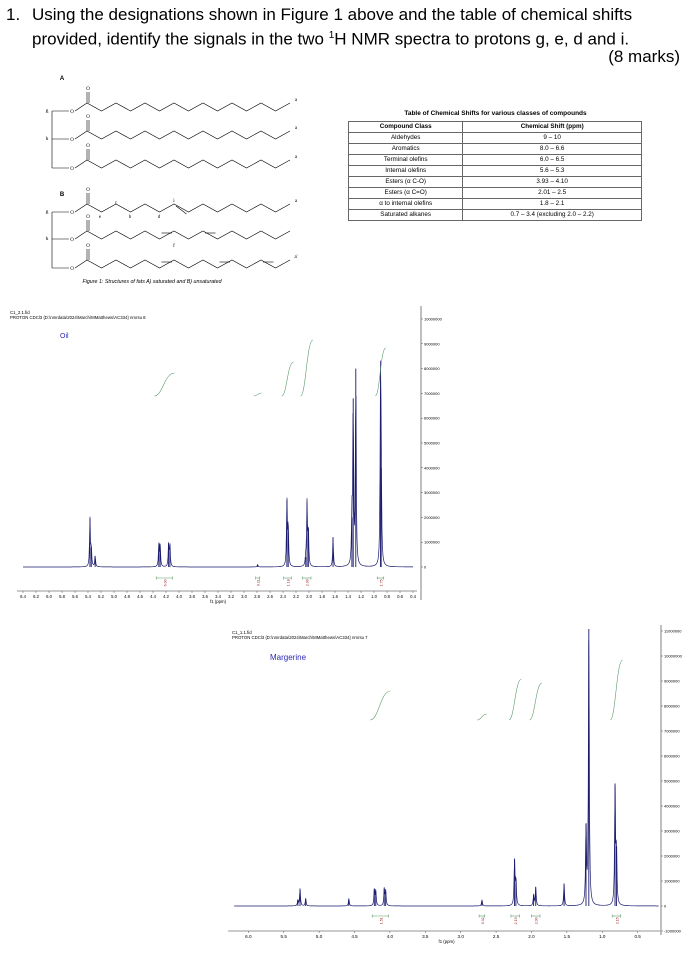  I want to click on x-tick-label: 0.5, so click(637, 936).